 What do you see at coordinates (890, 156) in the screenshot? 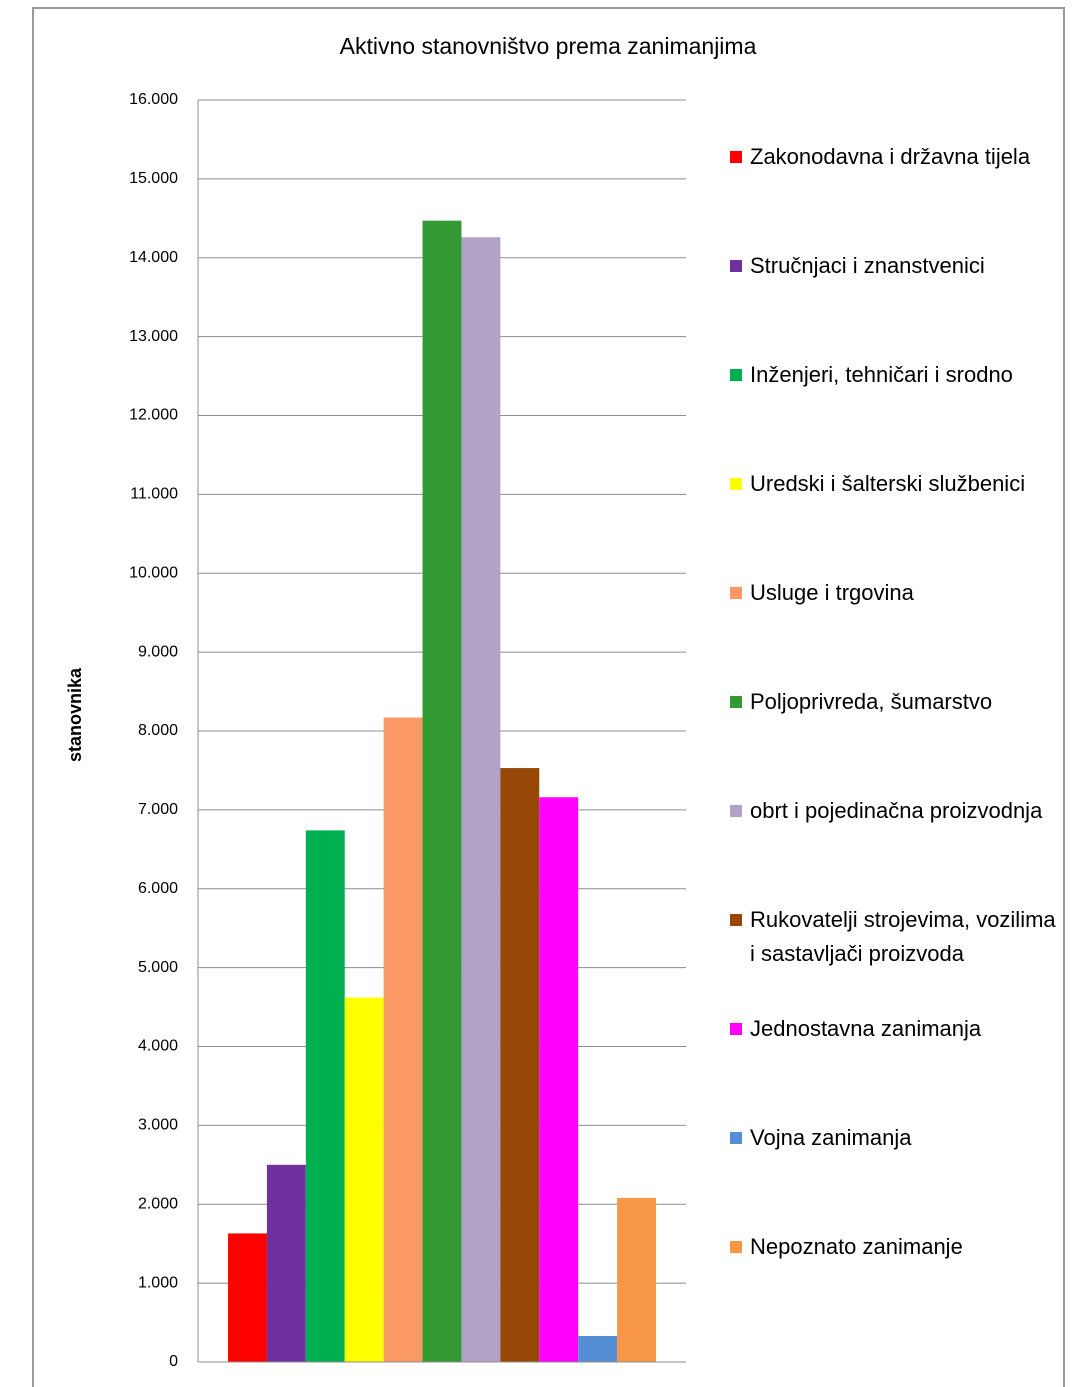
I see `legend-label: Zakonodavna i državna tijela` at bounding box center [890, 156].